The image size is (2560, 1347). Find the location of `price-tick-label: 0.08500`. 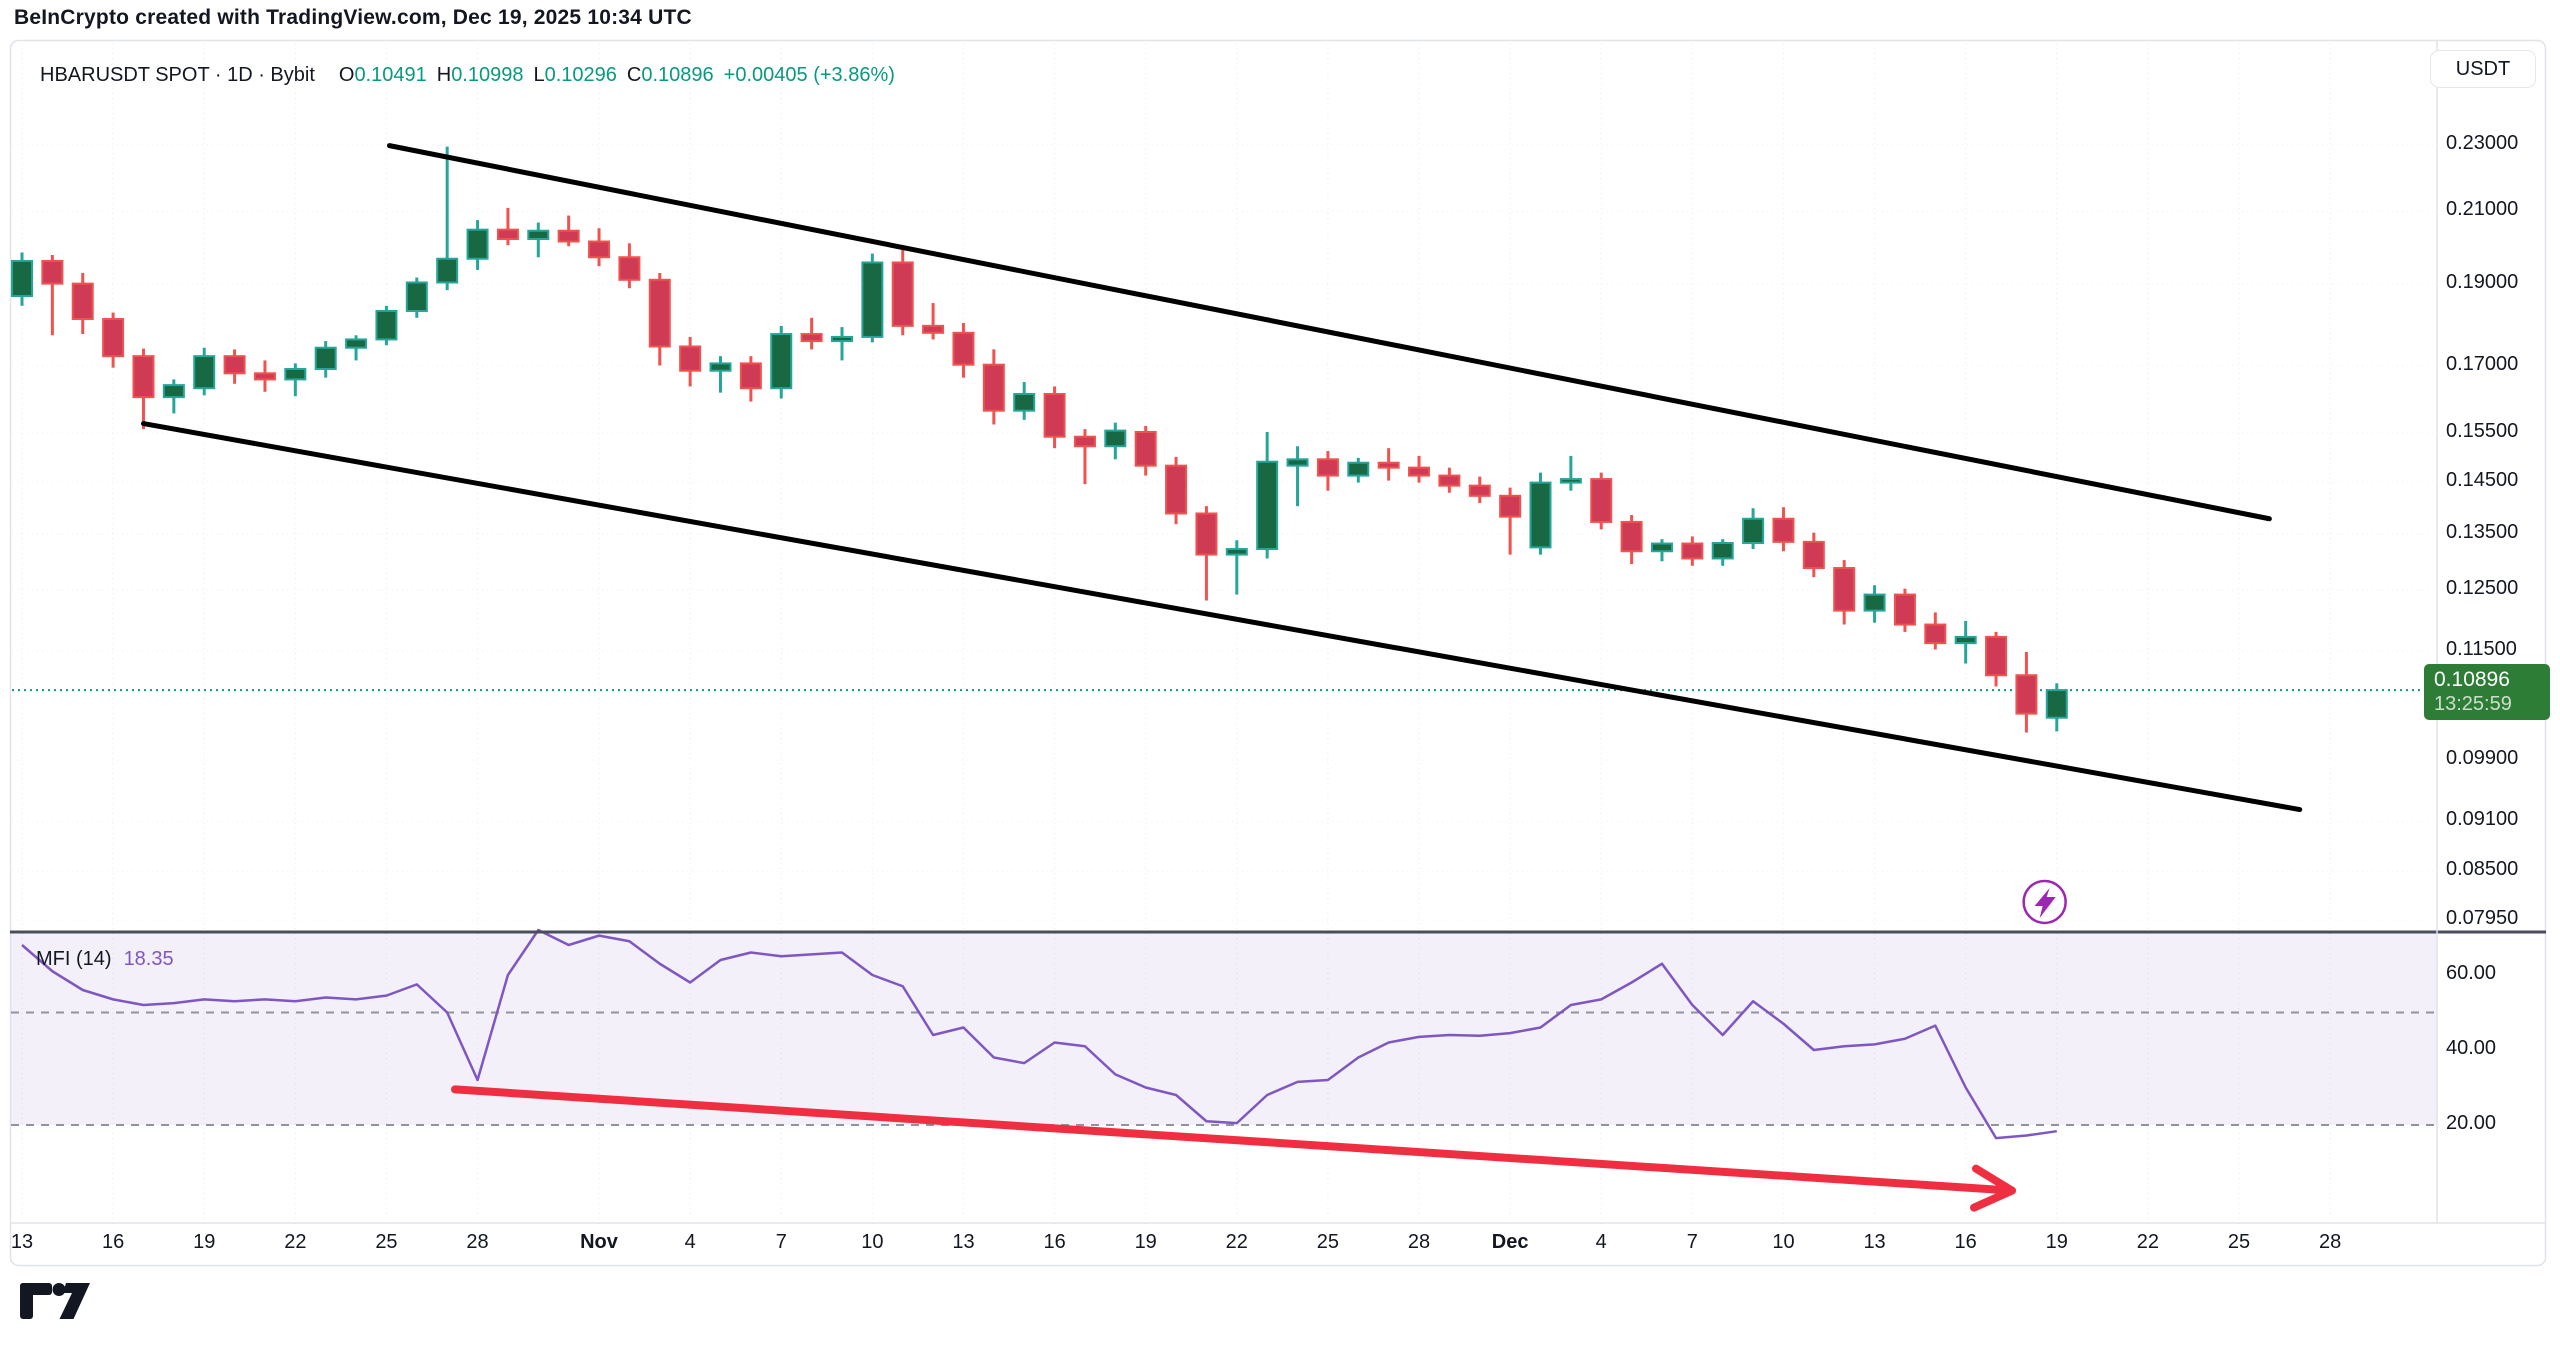

price-tick-label: 0.08500 is located at coordinates (2482, 869).